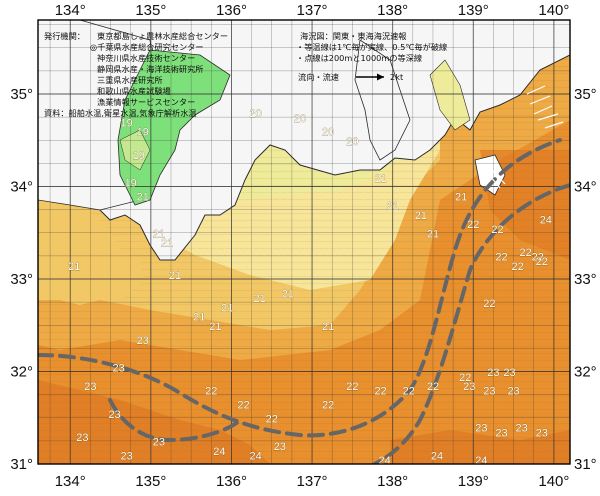 Image resolution: width=600 pixels, height=496 pixels. What do you see at coordinates (371, 47) in the screenshot?
I see `legend-note-isotherms: ・等温線は1℃毎が実線、0.5℃毎が破線` at bounding box center [371, 47].